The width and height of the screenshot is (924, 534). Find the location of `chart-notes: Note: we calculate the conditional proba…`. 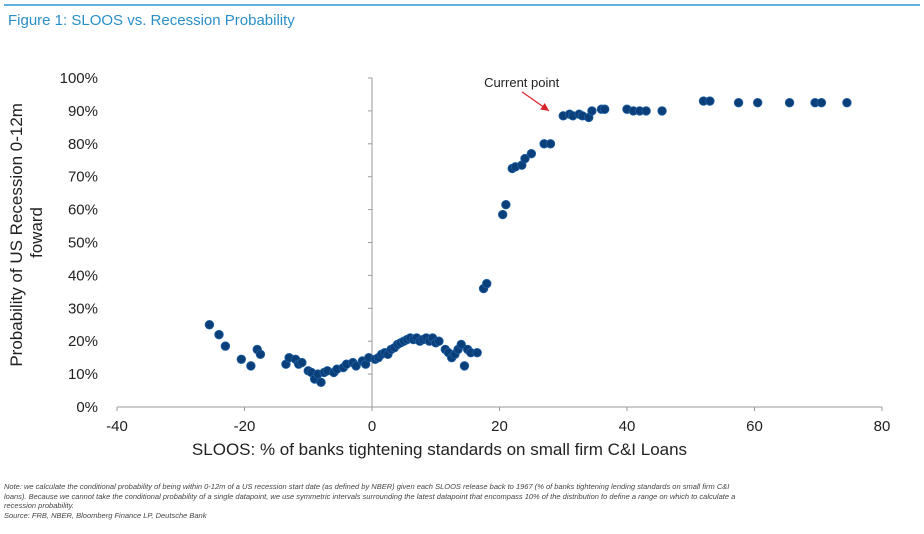

chart-notes: Note: we calculate the conditional proba… is located at coordinates (459, 501).